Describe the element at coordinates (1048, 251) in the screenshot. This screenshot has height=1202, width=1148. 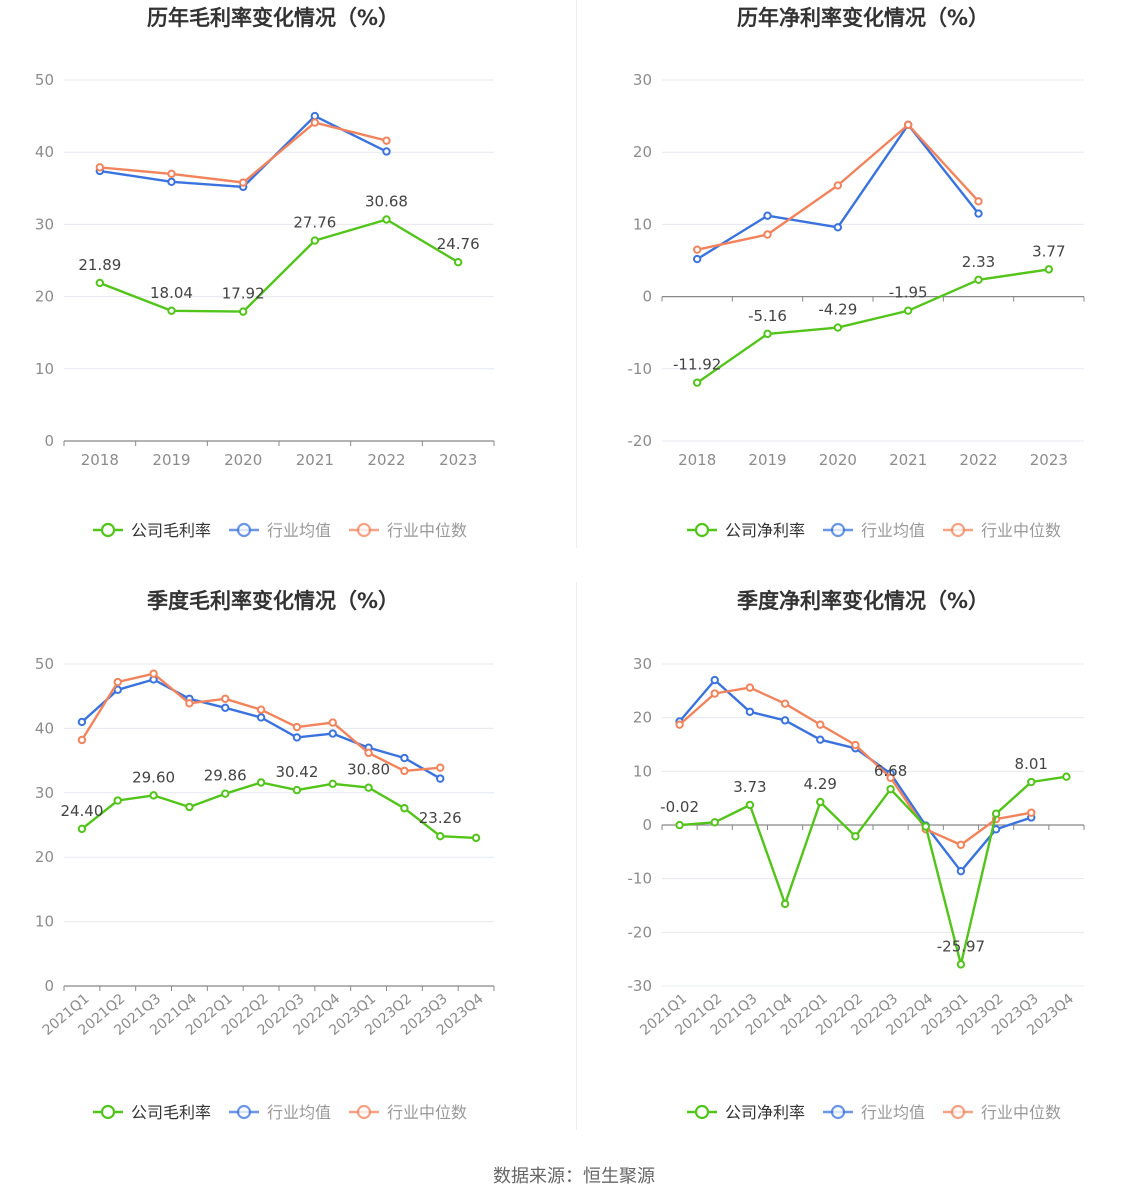
I see `data-label: 3.77` at that location.